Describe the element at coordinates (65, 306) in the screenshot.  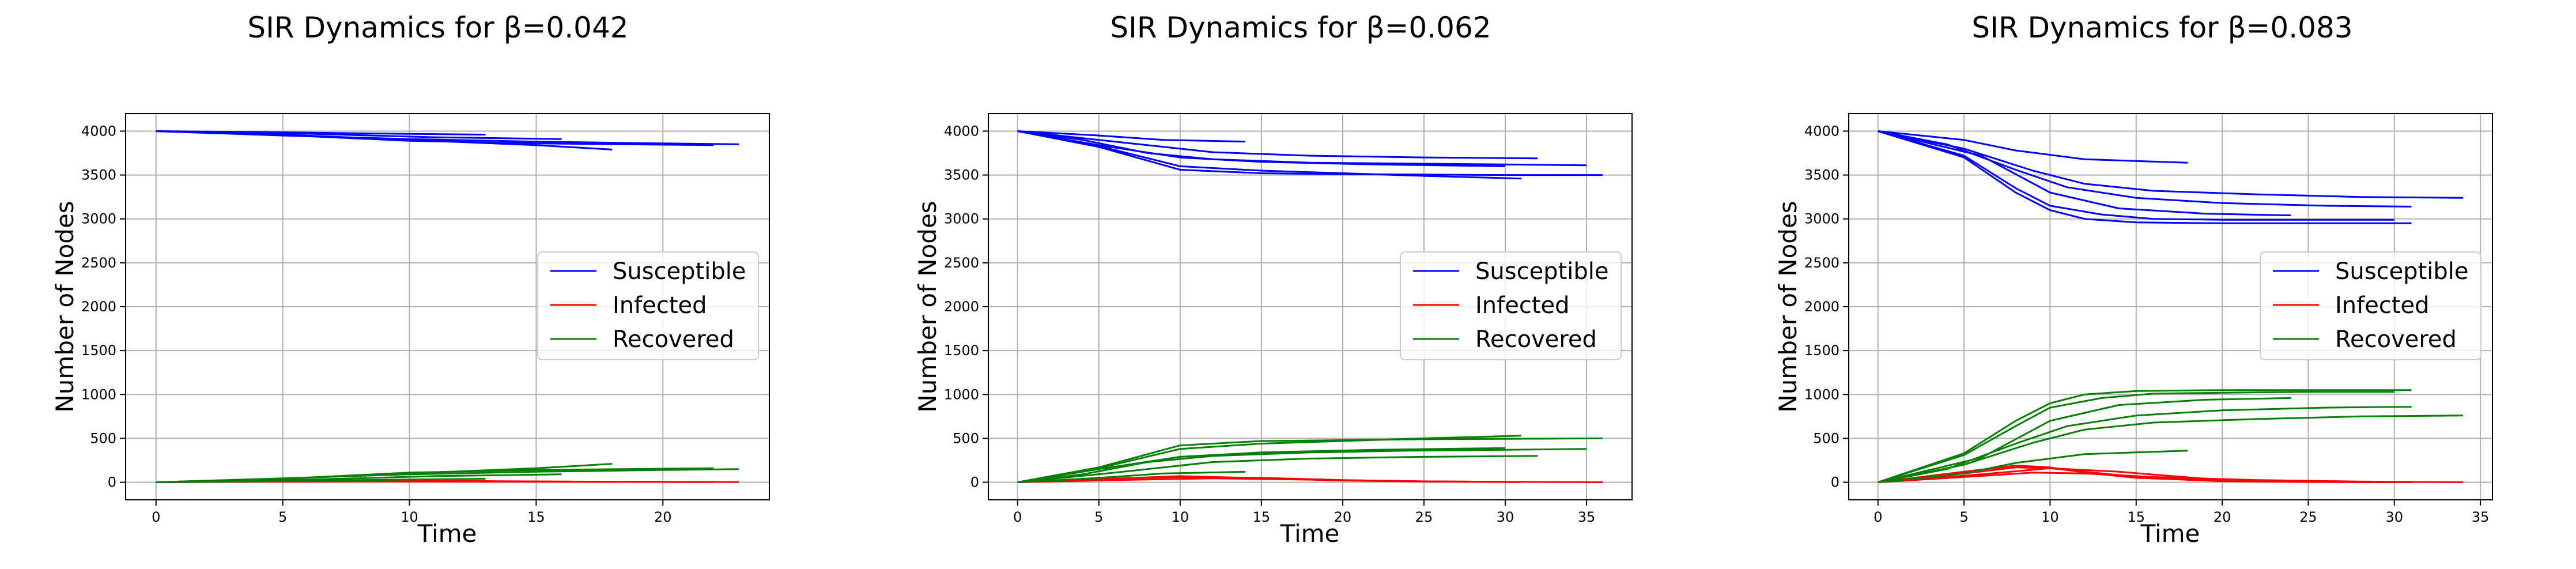
I see `y-axis-label-1: Number of Nodes` at that location.